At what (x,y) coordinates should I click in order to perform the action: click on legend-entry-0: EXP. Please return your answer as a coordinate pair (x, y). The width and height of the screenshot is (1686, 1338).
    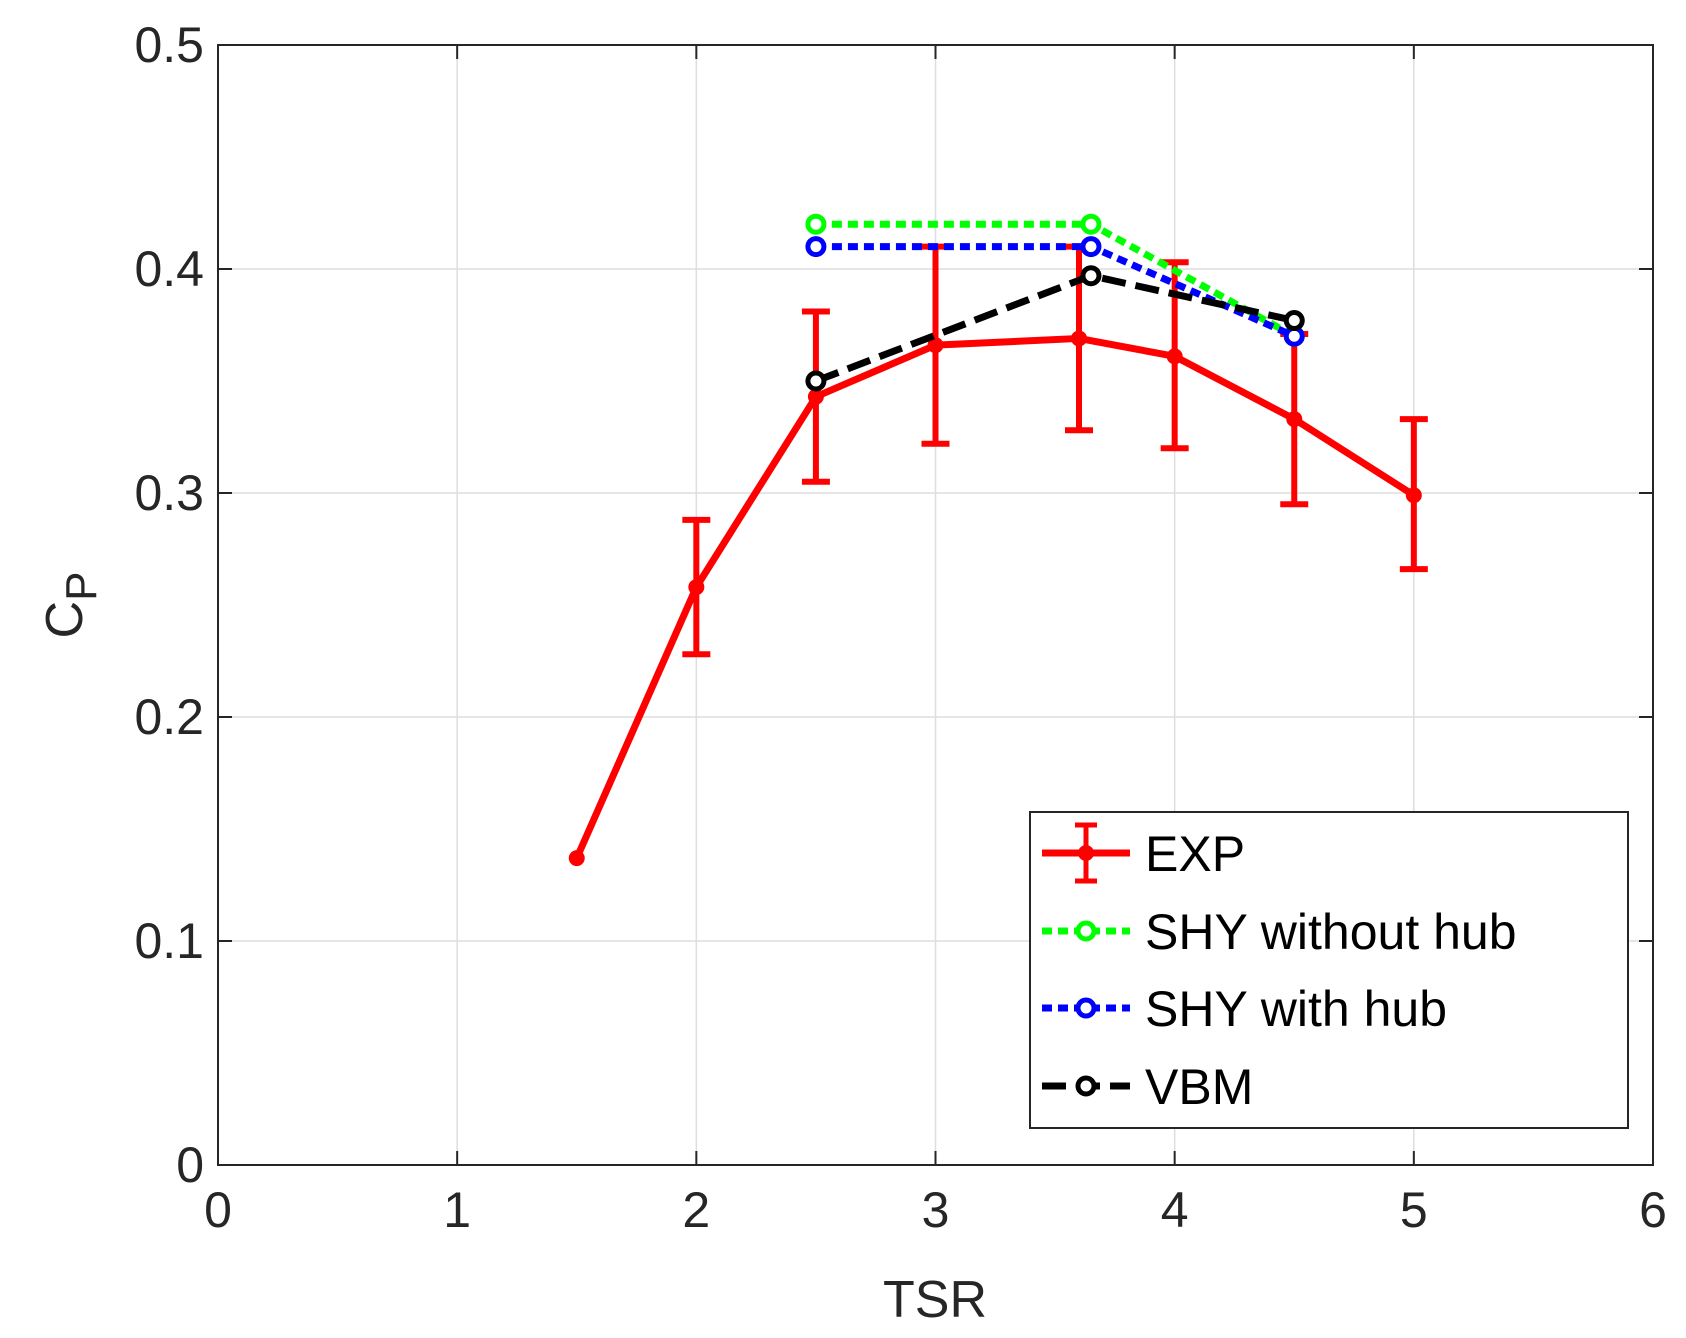
    Looking at the image, I should click on (1143, 853).